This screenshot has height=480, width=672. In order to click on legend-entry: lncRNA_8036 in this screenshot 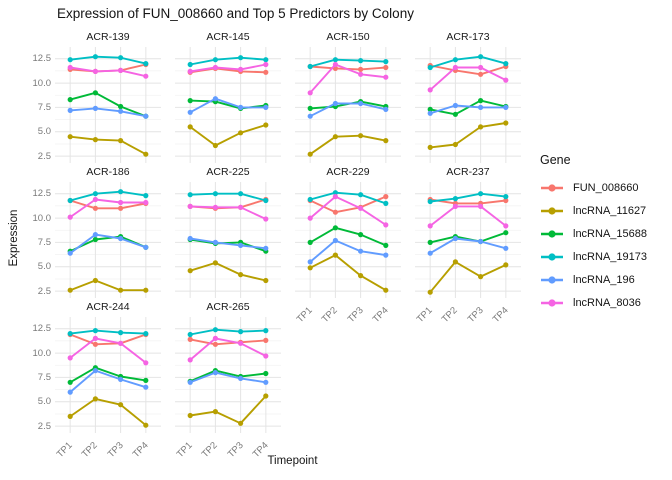, I will do `click(590, 303)`.